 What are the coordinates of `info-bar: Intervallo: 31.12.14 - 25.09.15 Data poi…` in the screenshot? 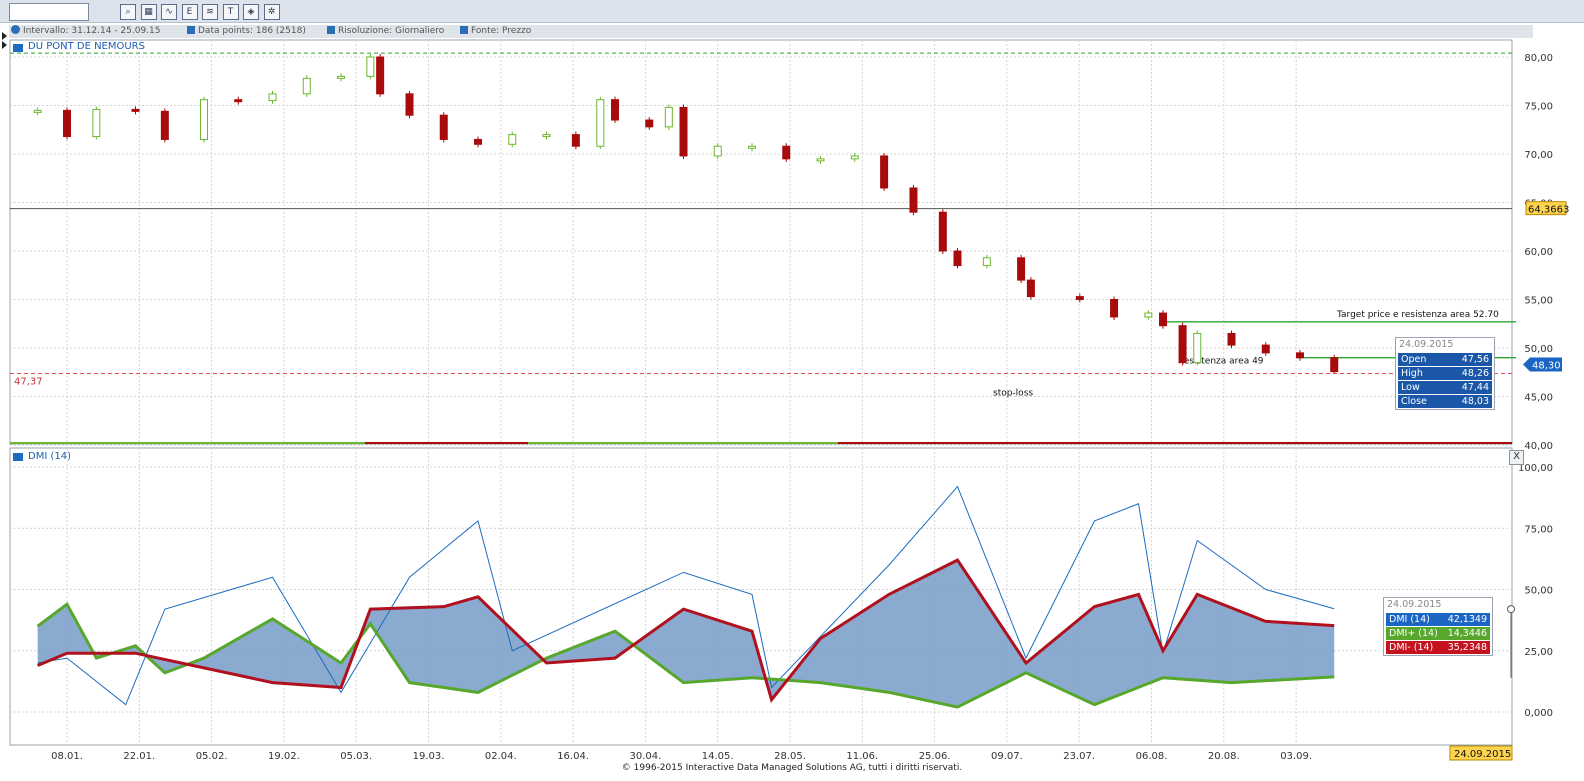 It's located at (771, 31).